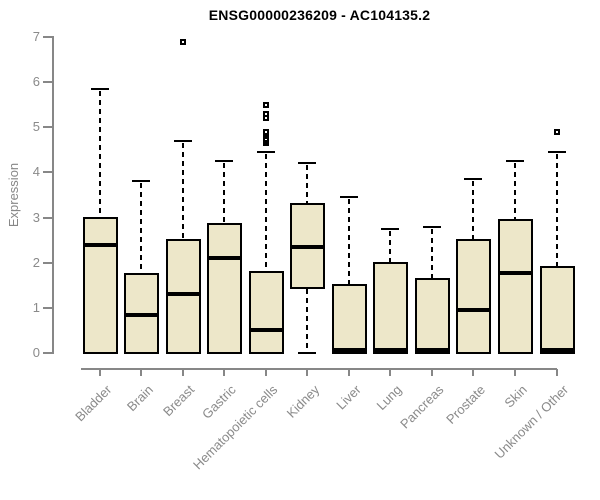 The height and width of the screenshot is (500, 600). Describe the element at coordinates (422, 407) in the screenshot. I see `x-tick-label: Pancreas` at that location.